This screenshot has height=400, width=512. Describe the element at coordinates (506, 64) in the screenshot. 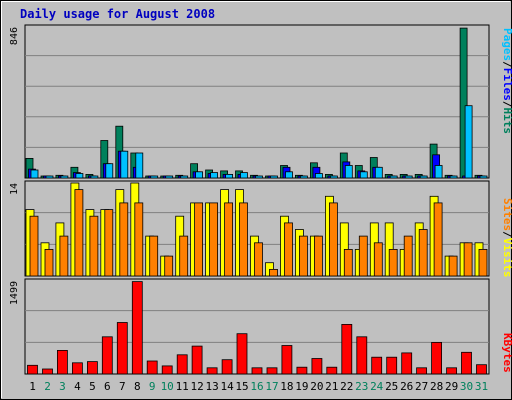

I see `legend-sep-1: /` at that location.